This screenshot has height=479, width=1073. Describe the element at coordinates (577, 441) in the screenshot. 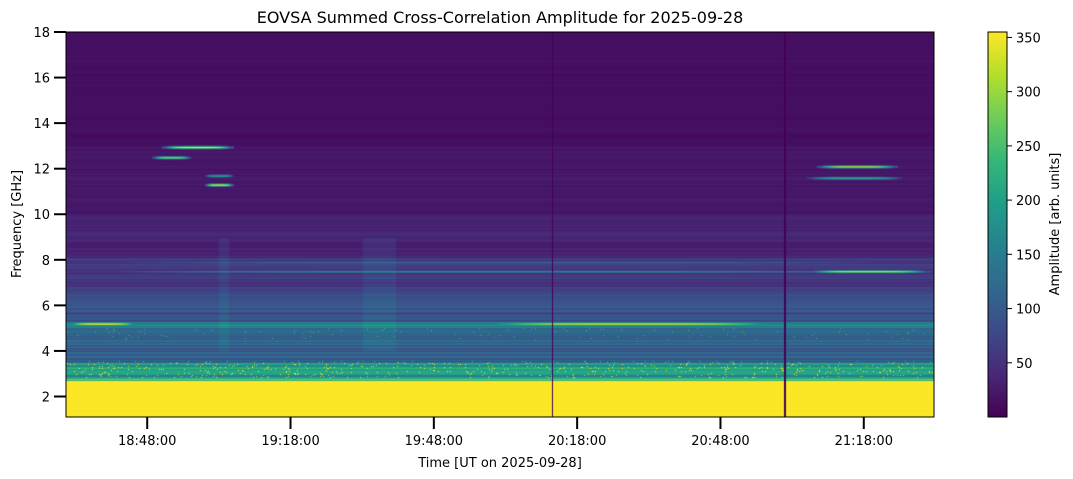

I see `x-tick-label: 20:18:00` at that location.